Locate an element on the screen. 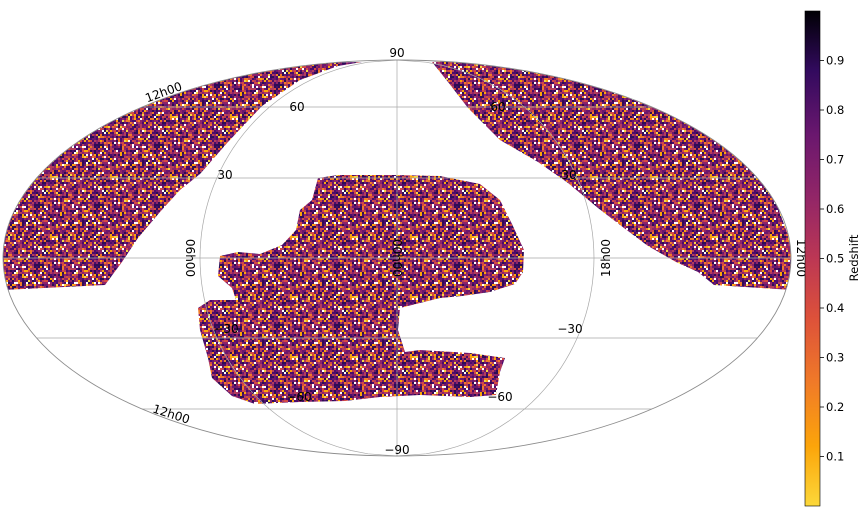 This screenshot has width=865, height=516. colorbar-tick-label: 0.7 is located at coordinates (835, 160).